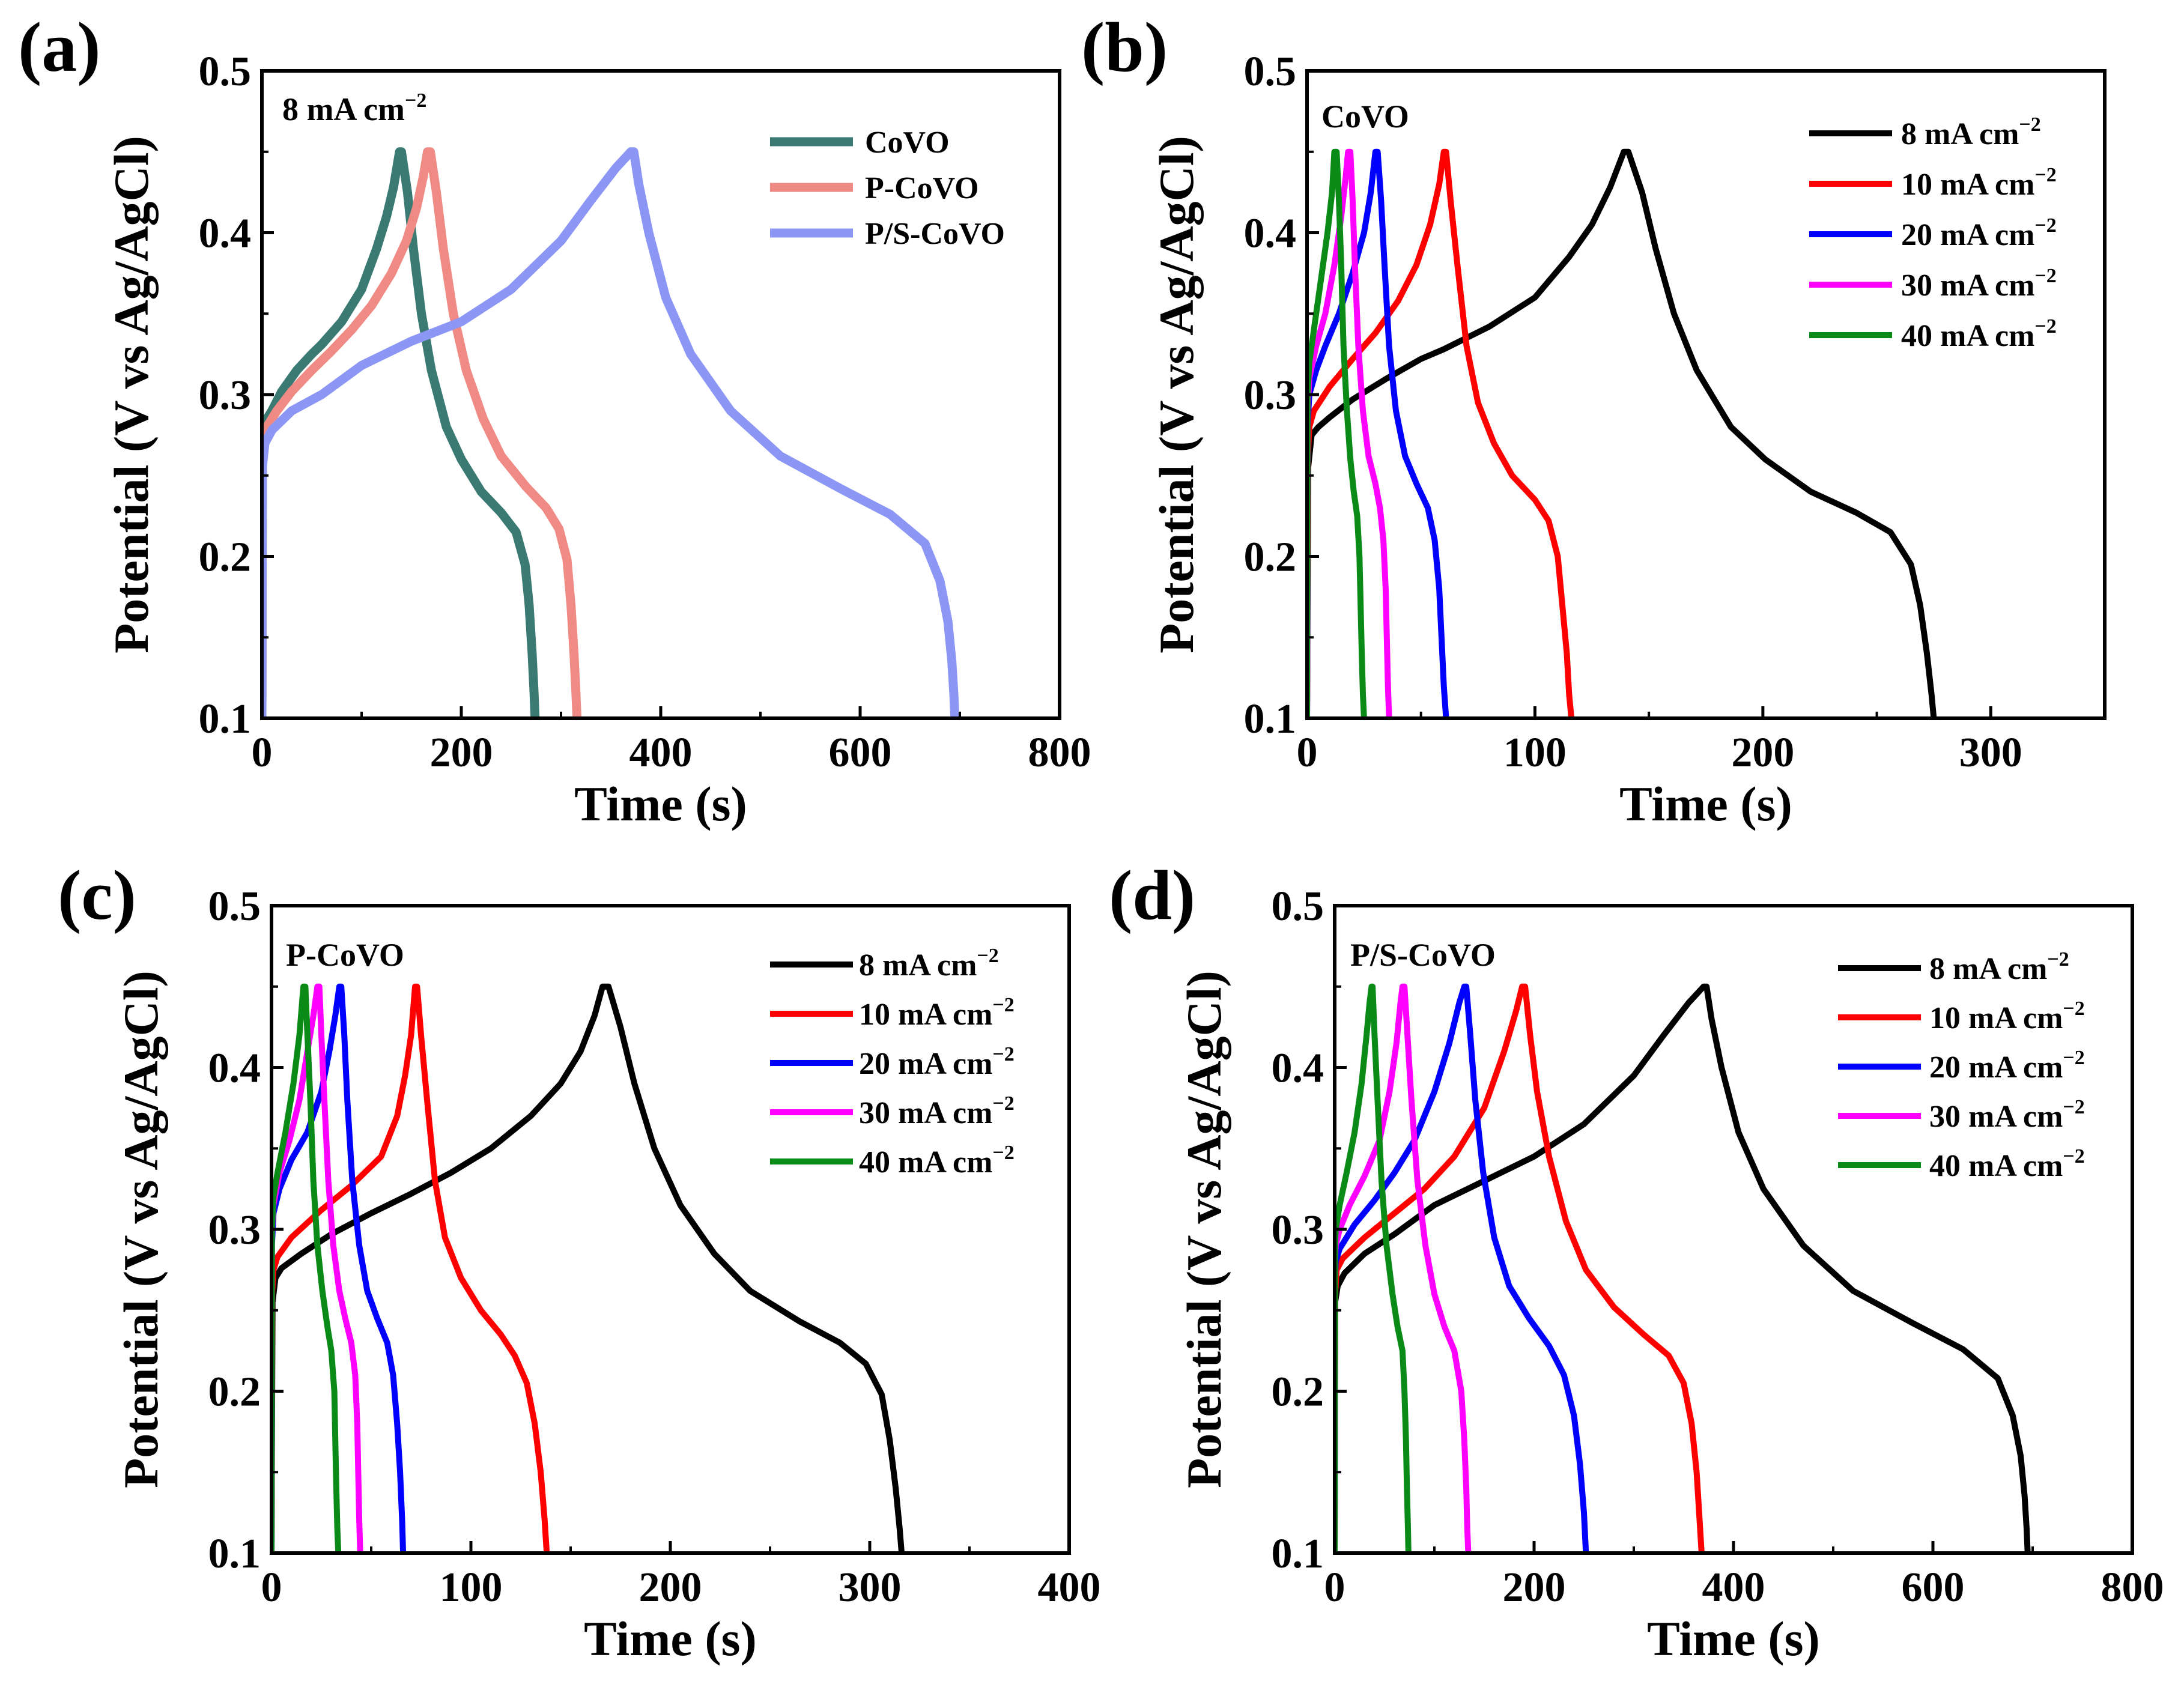  What do you see at coordinates (1706, 804) in the screenshot?
I see `x-axis-title-b: Time (s)` at bounding box center [1706, 804].